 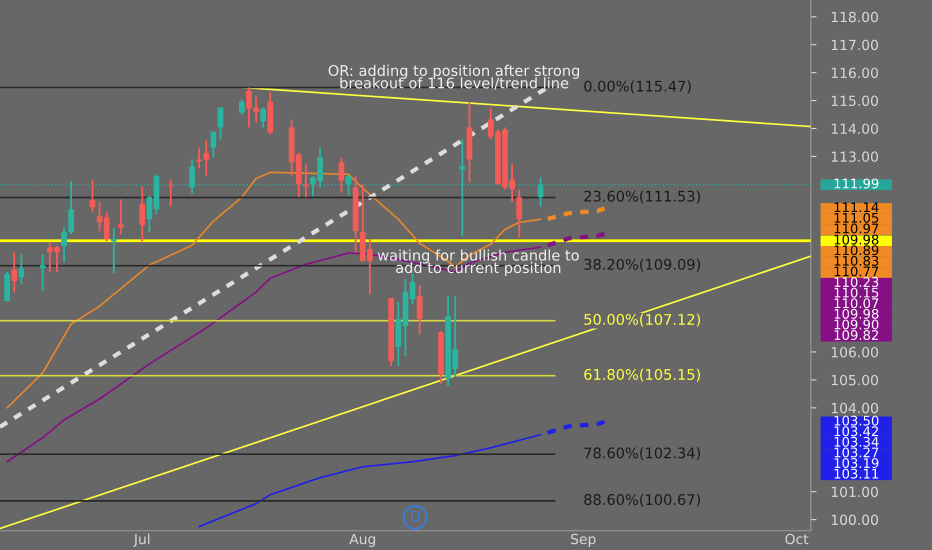 I want to click on y-tick-label: 101.00, so click(x=855, y=492).